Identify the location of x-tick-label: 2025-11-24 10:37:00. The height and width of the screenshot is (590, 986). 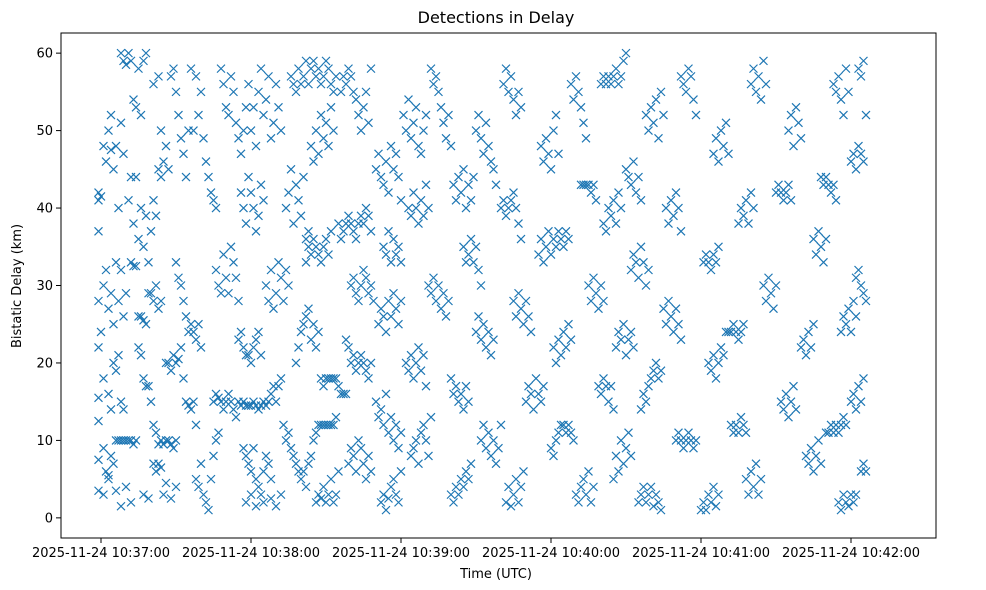
(101, 553).